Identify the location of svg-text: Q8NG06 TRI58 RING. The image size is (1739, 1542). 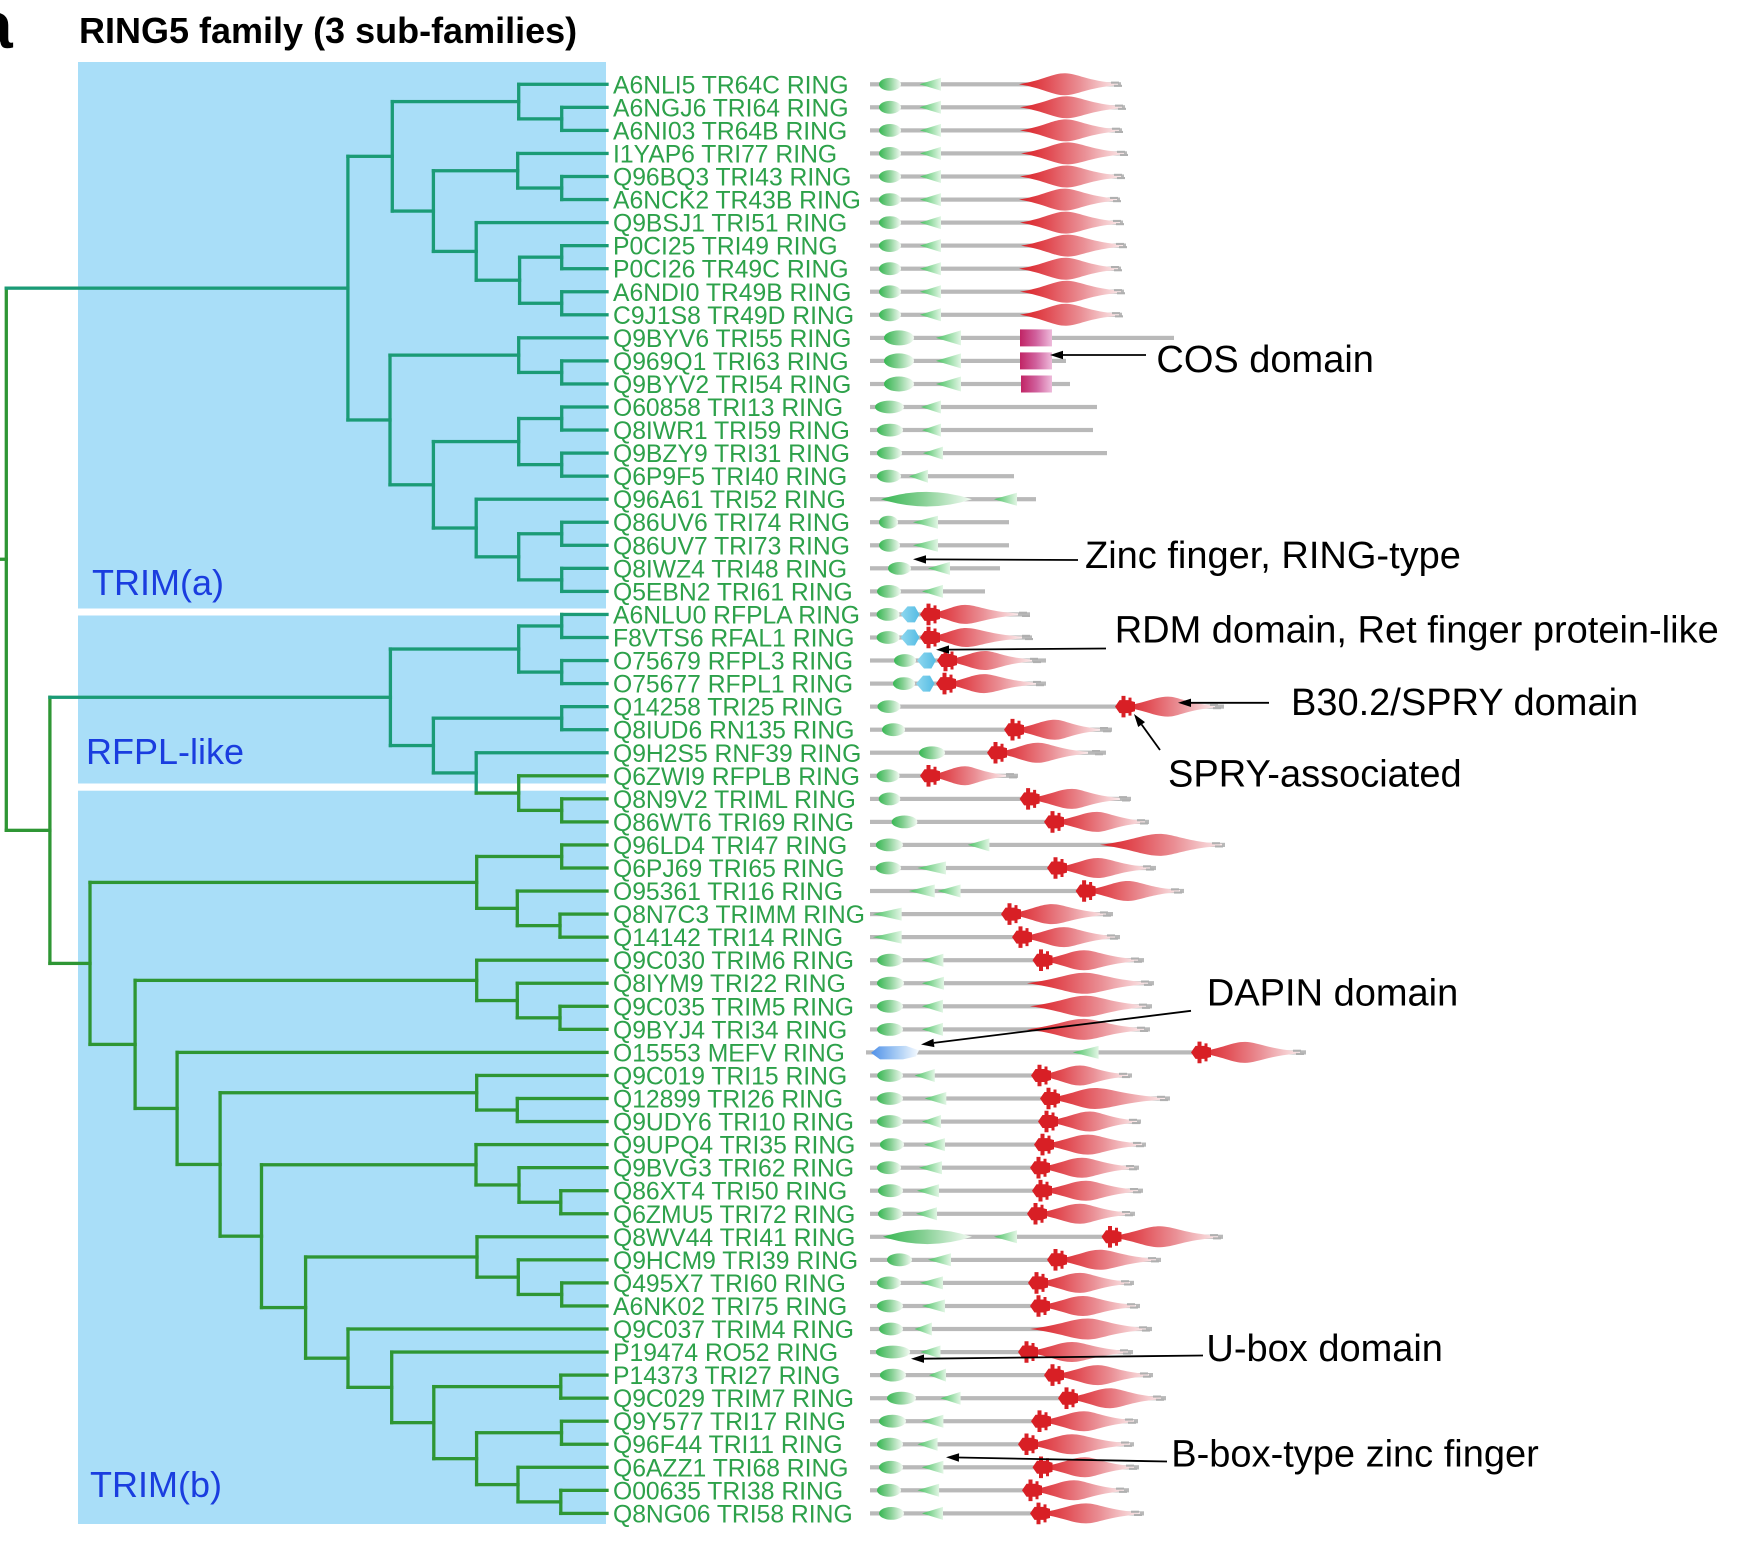
(733, 1514).